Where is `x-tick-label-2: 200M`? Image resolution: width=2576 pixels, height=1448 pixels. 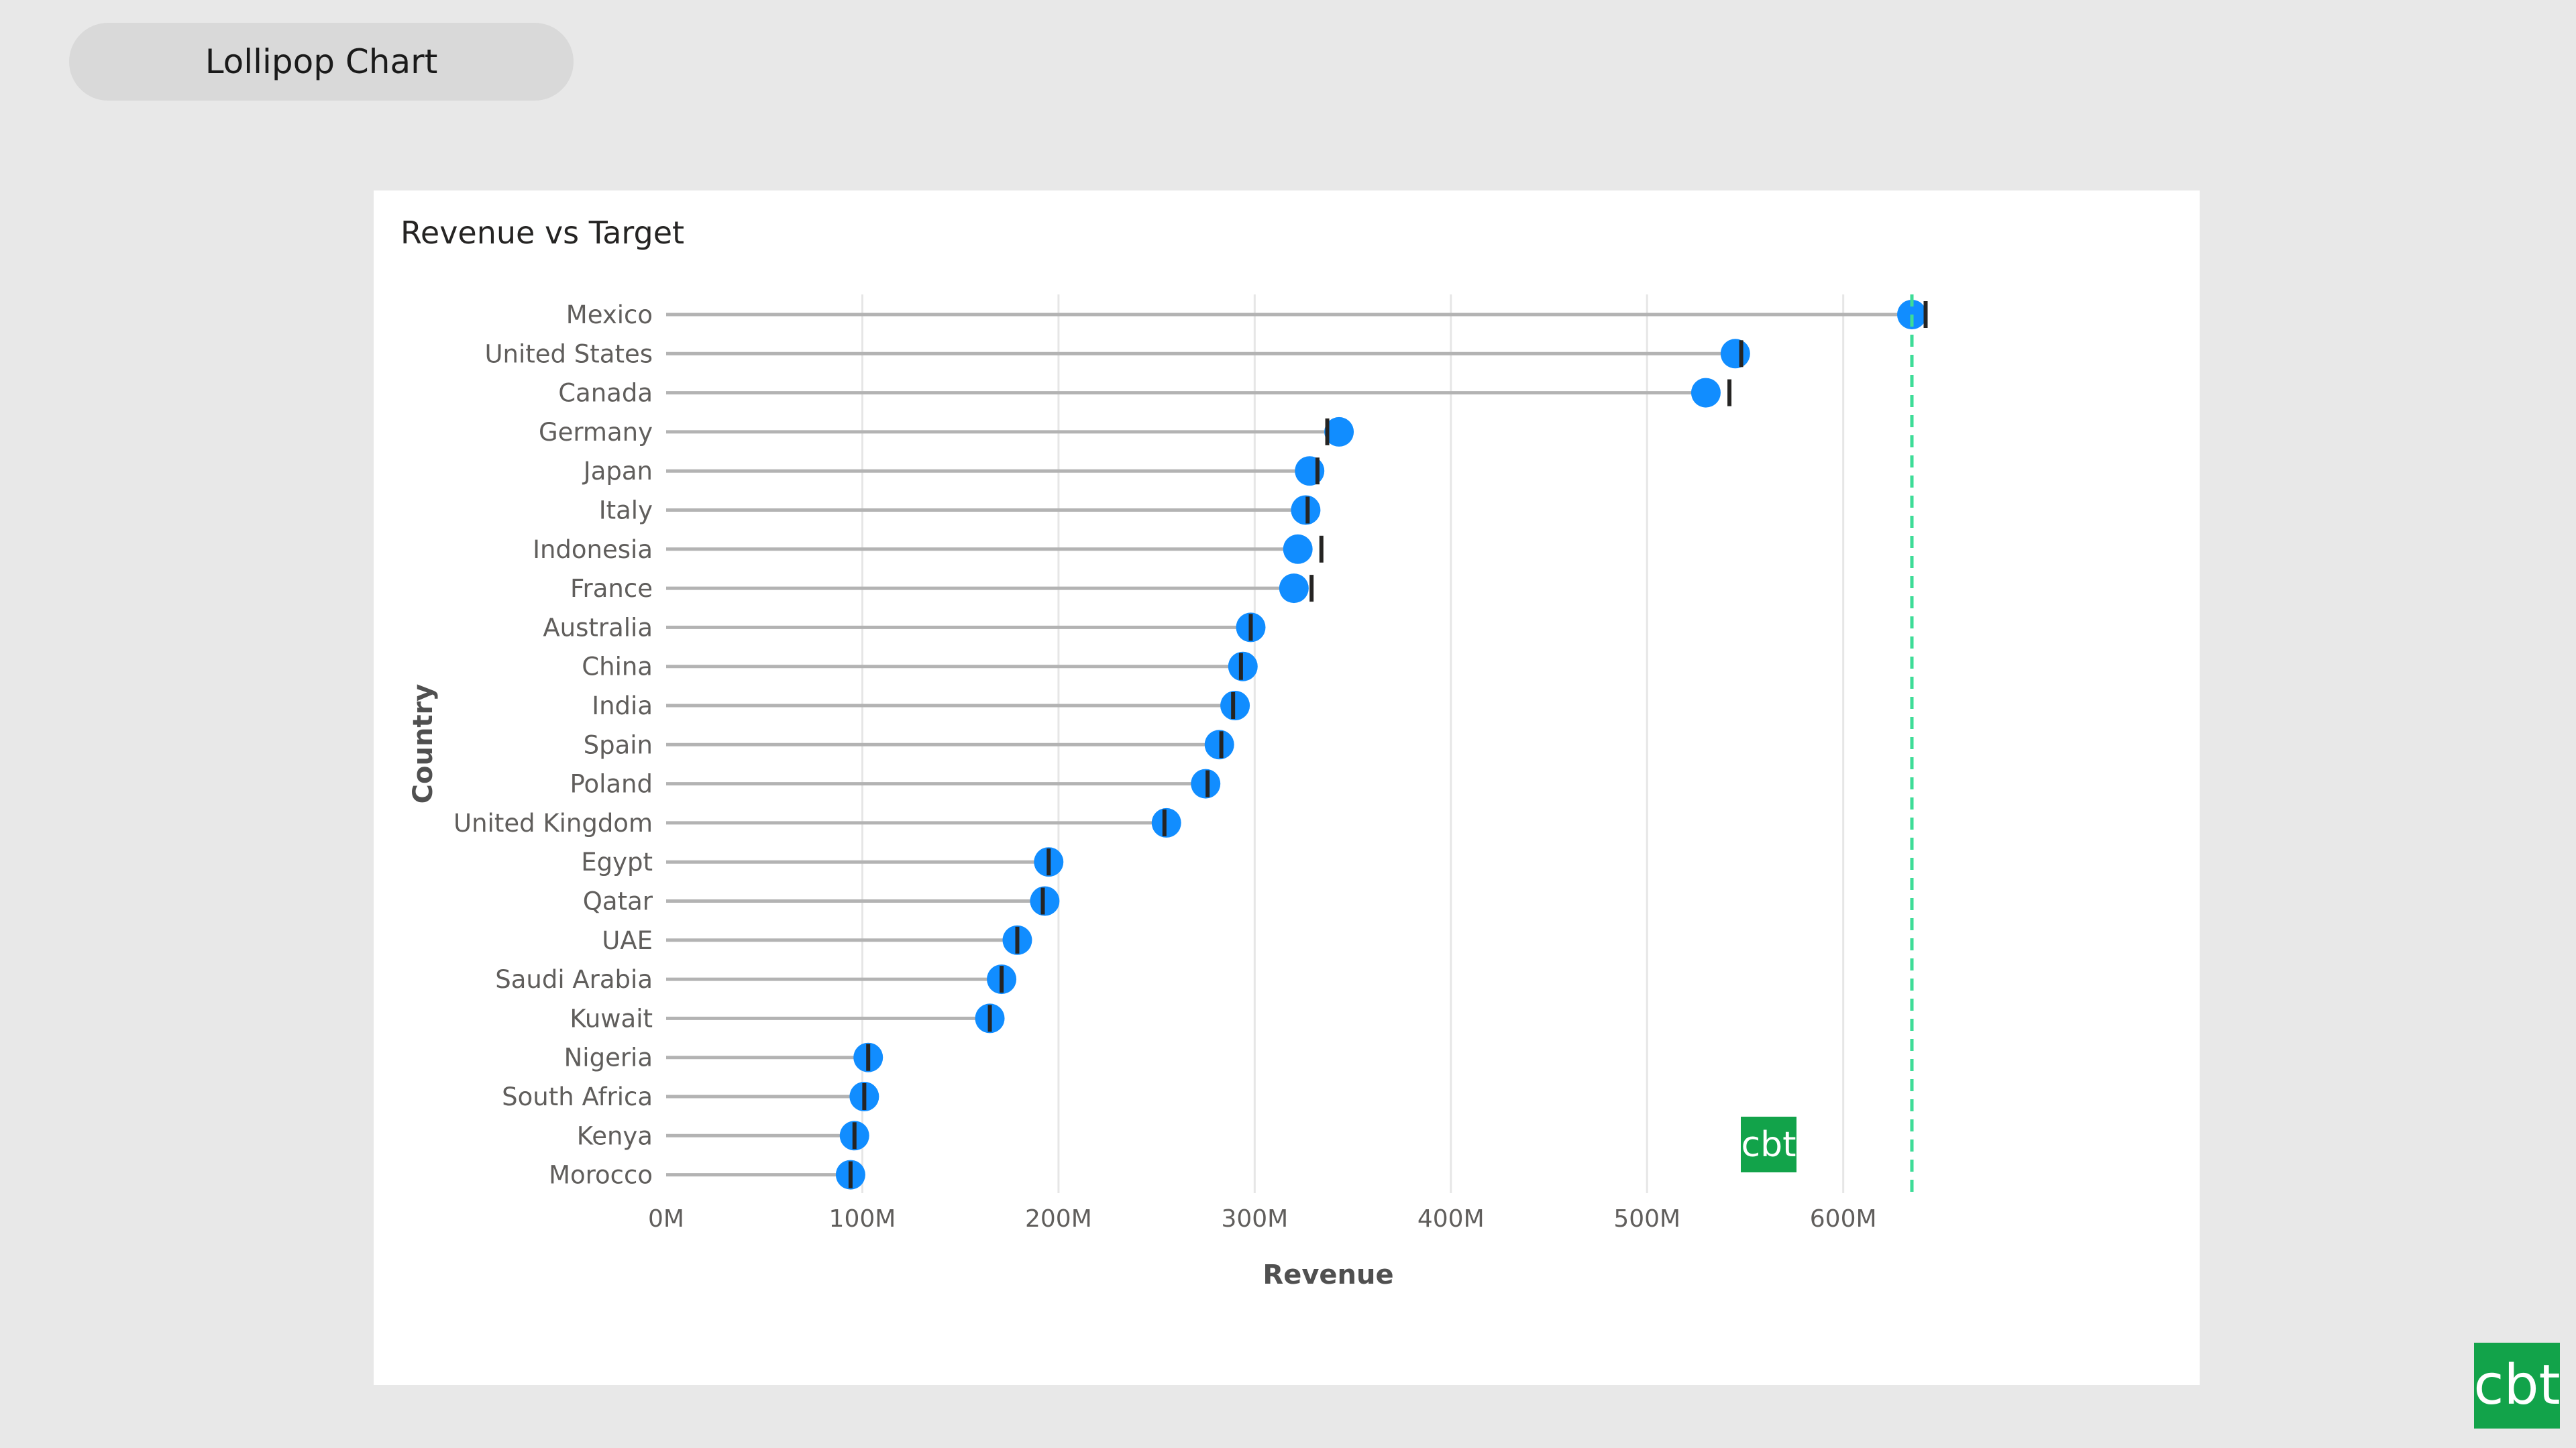 x-tick-label-2: 200M is located at coordinates (1058, 1219).